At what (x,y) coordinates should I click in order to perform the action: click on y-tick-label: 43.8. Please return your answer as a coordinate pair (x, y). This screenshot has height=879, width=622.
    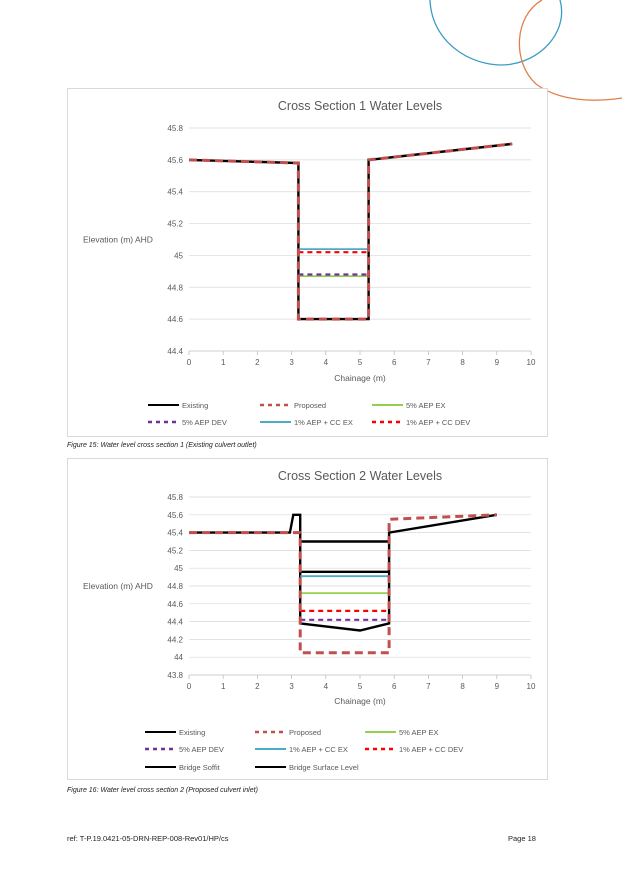
    Looking at the image, I should click on (175, 675).